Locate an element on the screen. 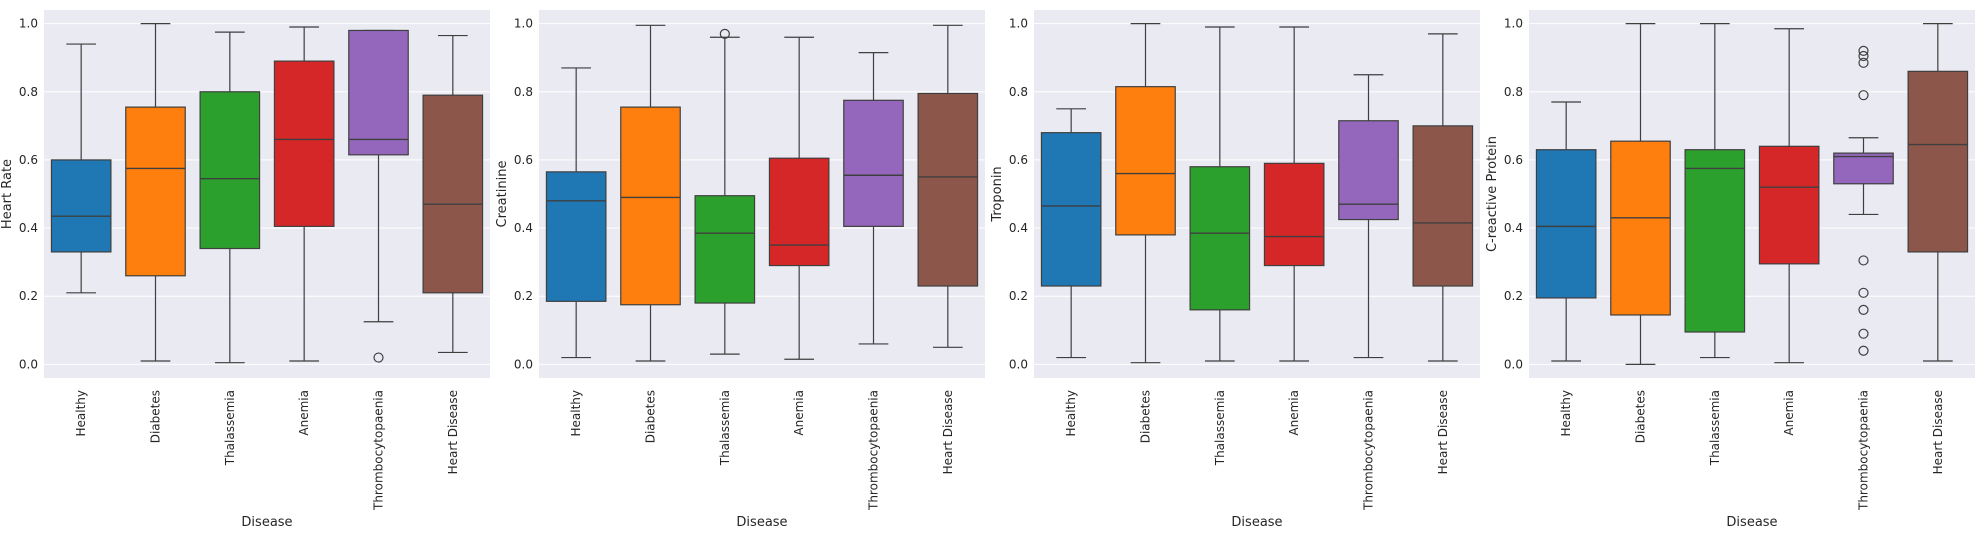 This screenshot has width=1982, height=538. box-thalassemia is located at coordinates (1715, 191).